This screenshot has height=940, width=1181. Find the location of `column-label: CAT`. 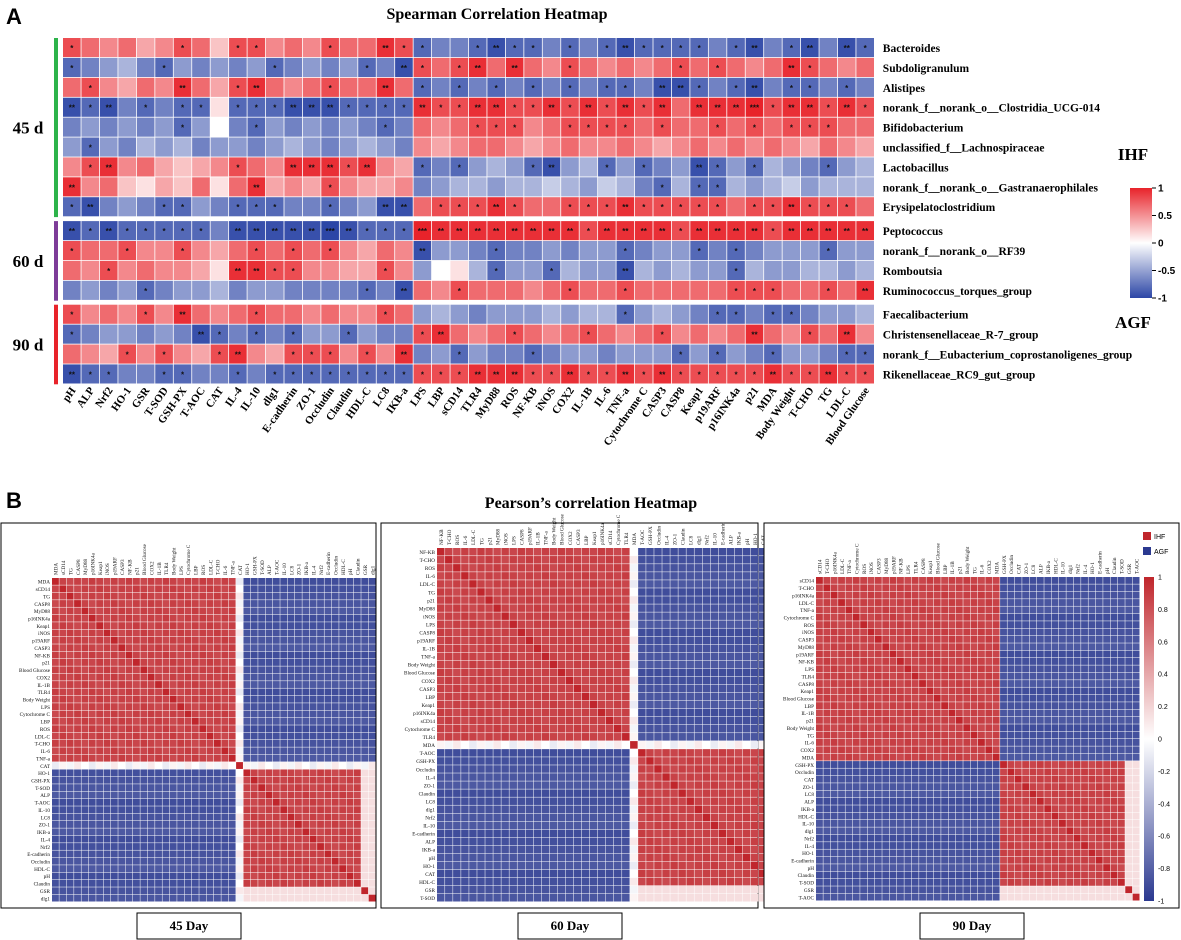

column-label: CAT is located at coordinates (215, 398).